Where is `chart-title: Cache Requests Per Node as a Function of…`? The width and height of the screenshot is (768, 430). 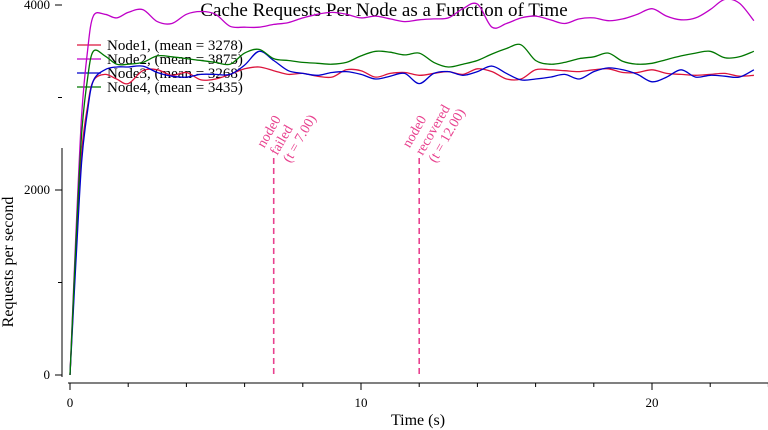 chart-title: Cache Requests Per Node as a Function of… is located at coordinates (383, 10).